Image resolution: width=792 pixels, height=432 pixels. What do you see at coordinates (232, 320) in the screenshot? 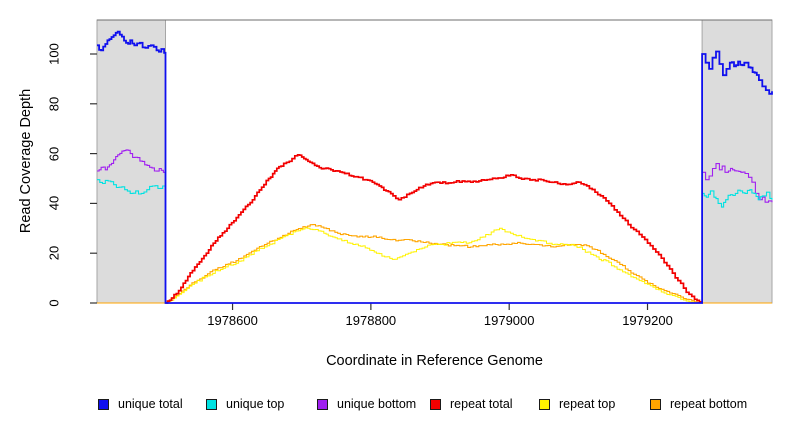
I see `x-tick-label: 1978600` at bounding box center [232, 320].